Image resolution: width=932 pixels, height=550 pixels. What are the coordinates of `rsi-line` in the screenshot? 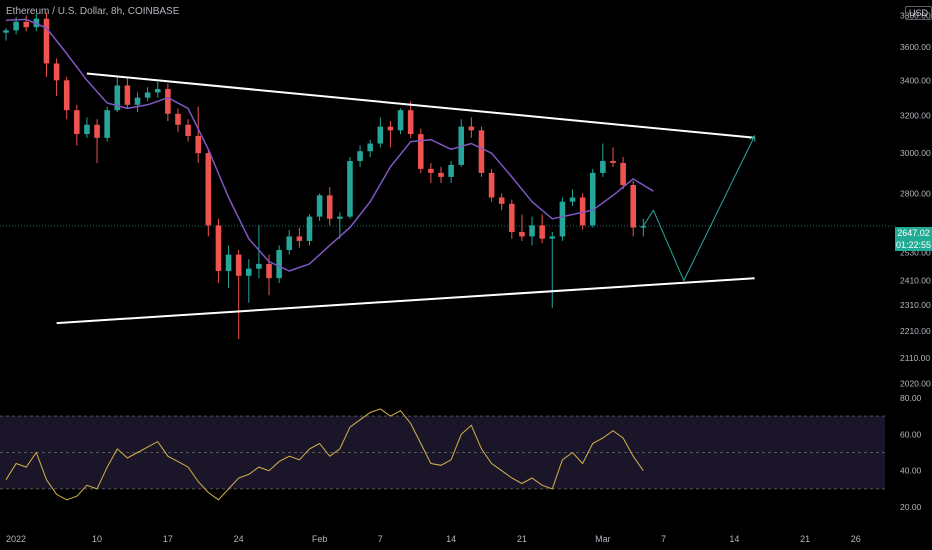 It's located at (324, 454).